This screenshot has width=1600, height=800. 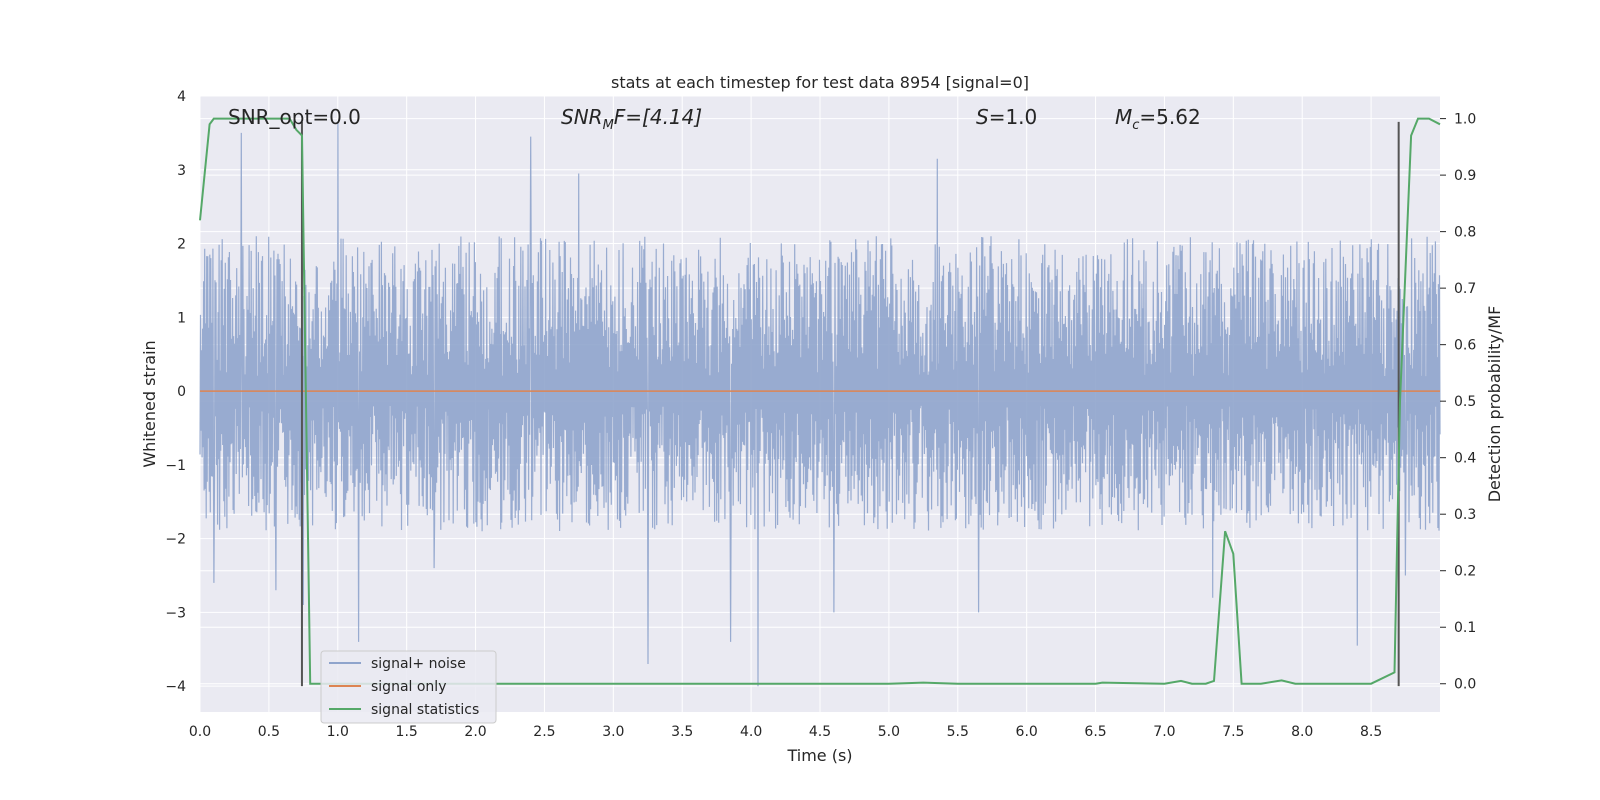 What do you see at coordinates (418, 664) in the screenshot?
I see `legend-label-noise: signal+ noise` at bounding box center [418, 664].